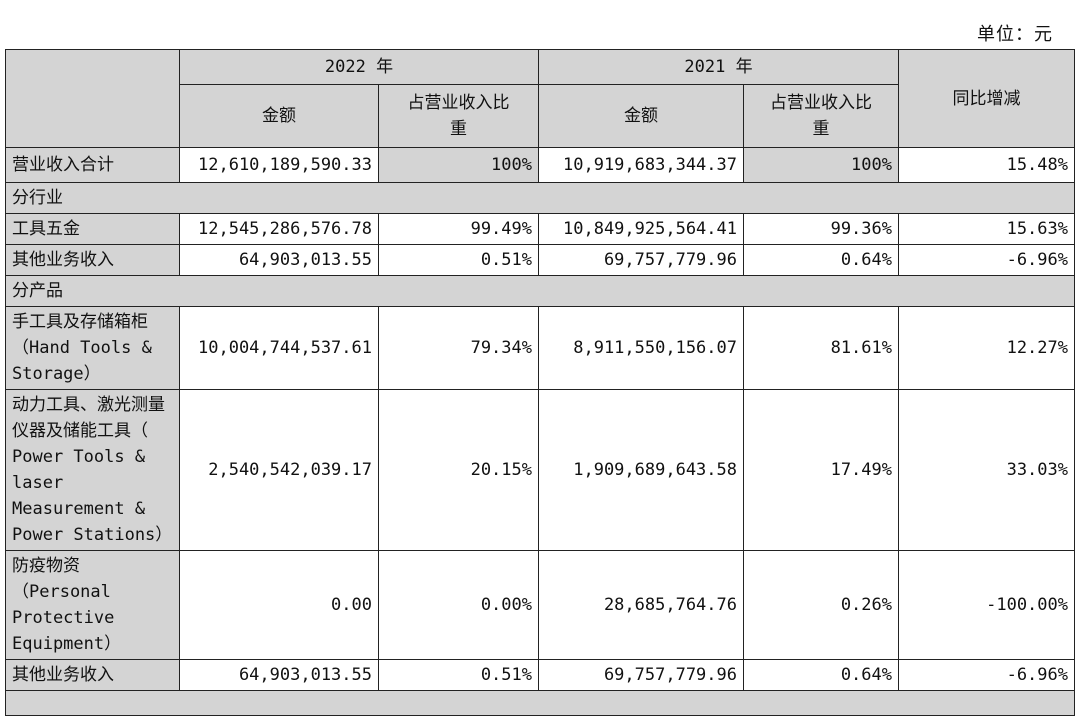 This screenshot has width=1080, height=716. What do you see at coordinates (92, 165) in the screenshot?
I see `row-label: 营业收入合计` at bounding box center [92, 165].